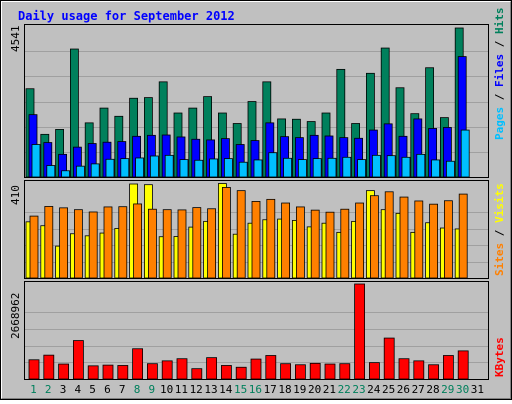 This screenshot has height=404, width=512. What do you see at coordinates (499, 233) in the screenshot?
I see `legend-sep-3: /` at bounding box center [499, 233].